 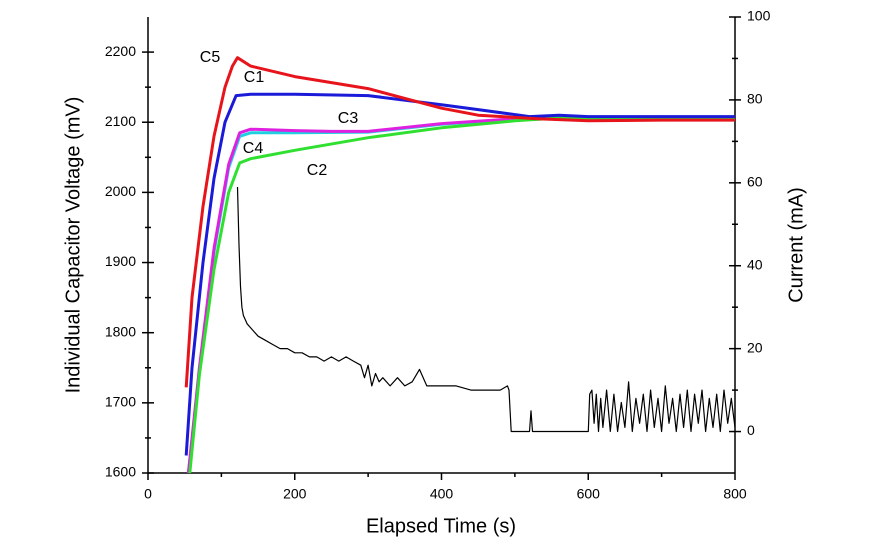 I want to click on x-tick-label: 600, so click(x=589, y=494).